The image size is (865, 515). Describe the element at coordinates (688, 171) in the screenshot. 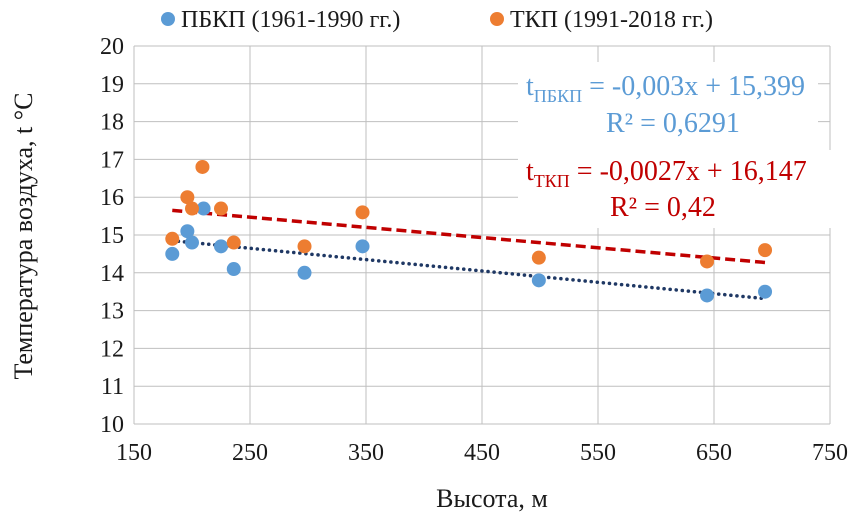

I see `equation-tkp-expression: = -0,0027x + 16,147` at that location.